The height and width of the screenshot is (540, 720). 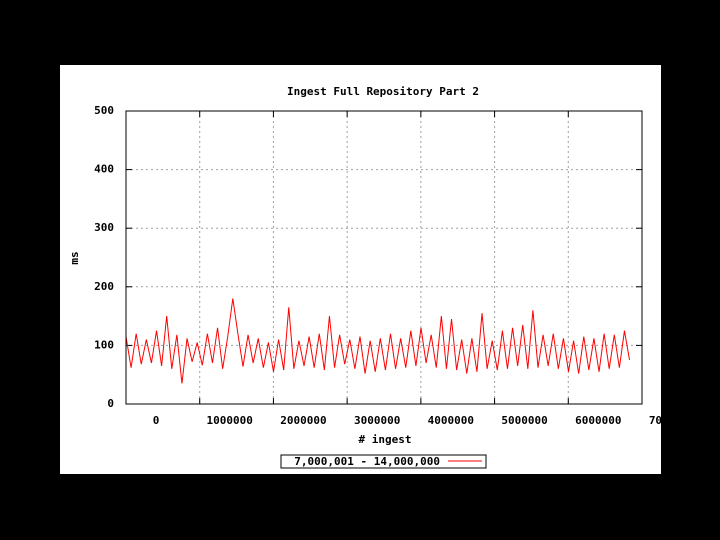 I want to click on y-tick-label: 500, so click(x=104, y=110).